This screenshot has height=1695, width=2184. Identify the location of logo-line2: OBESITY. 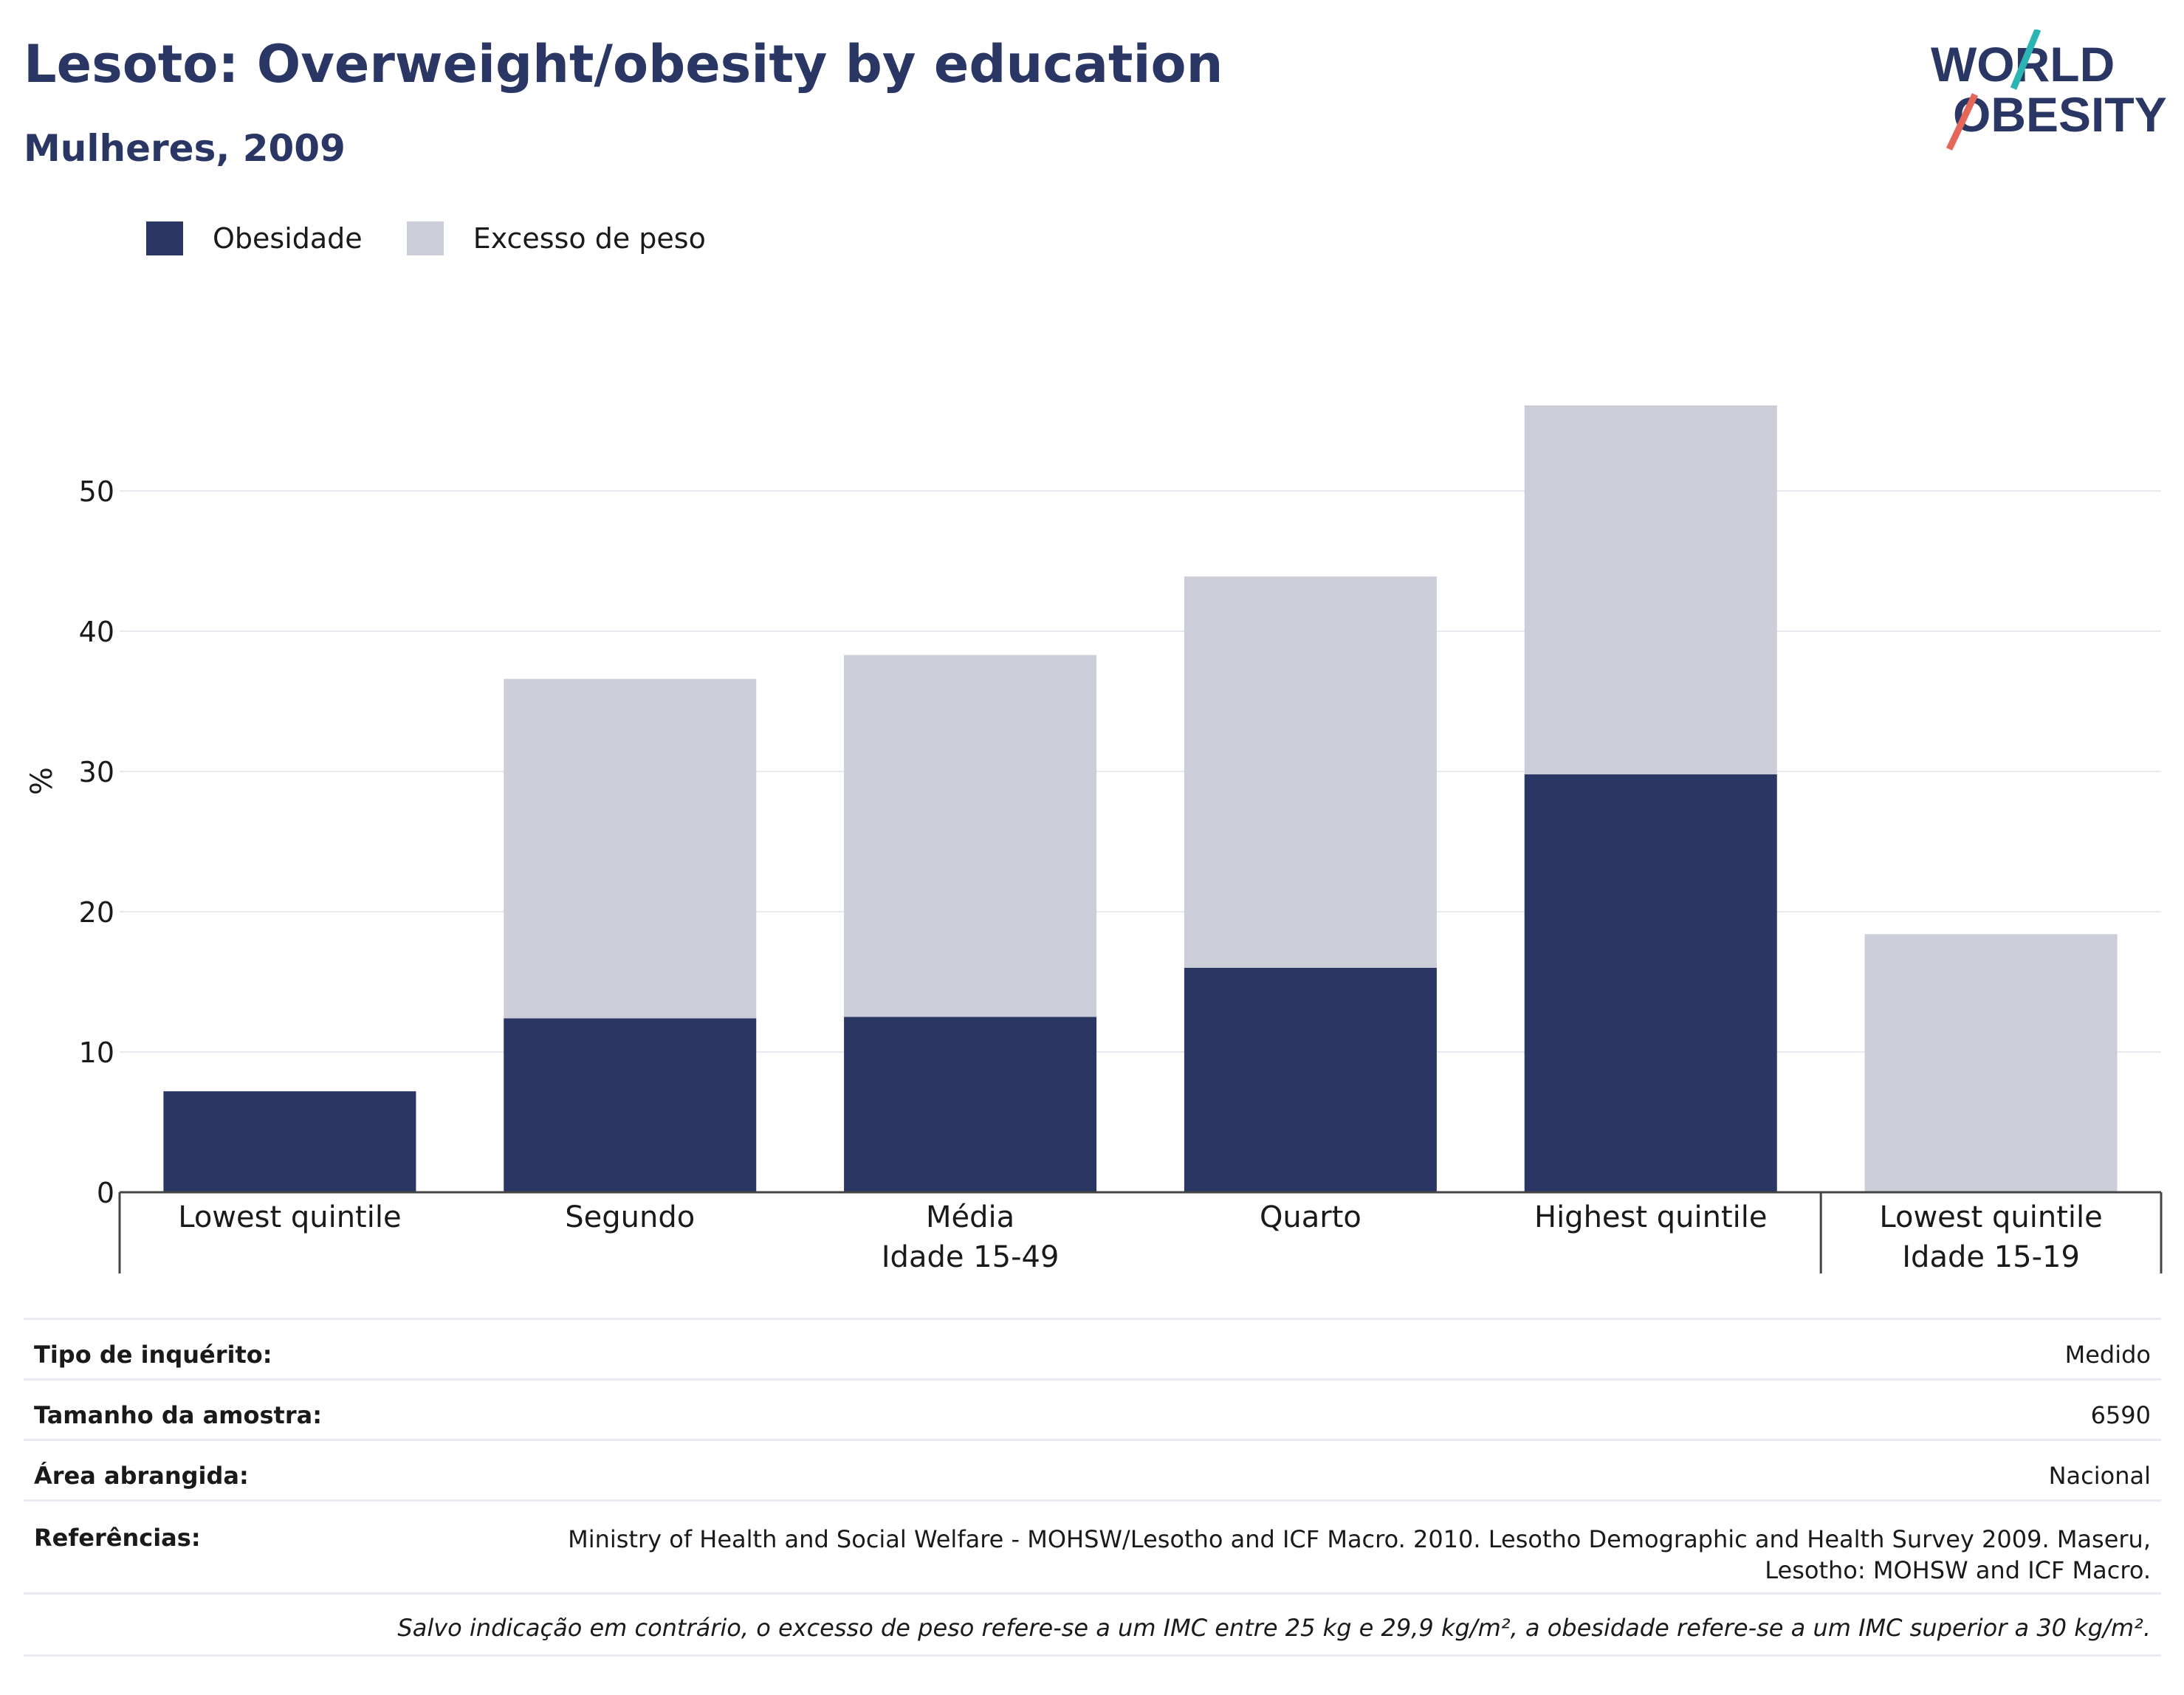
(2060, 114).